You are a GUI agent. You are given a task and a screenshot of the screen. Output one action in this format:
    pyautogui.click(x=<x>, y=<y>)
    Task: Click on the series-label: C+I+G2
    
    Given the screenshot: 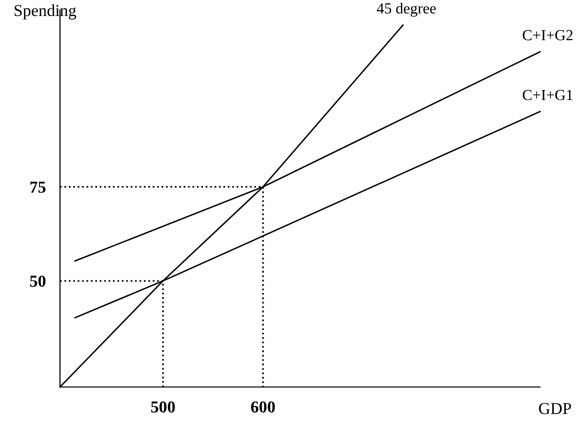 What is the action you would take?
    pyautogui.click(x=547, y=35)
    